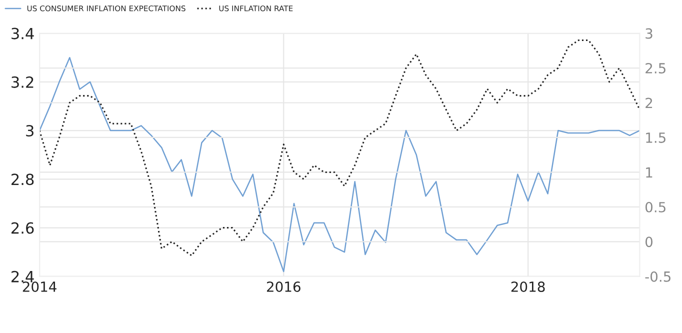  I want to click on y-tick-label: 3, so click(30, 131).